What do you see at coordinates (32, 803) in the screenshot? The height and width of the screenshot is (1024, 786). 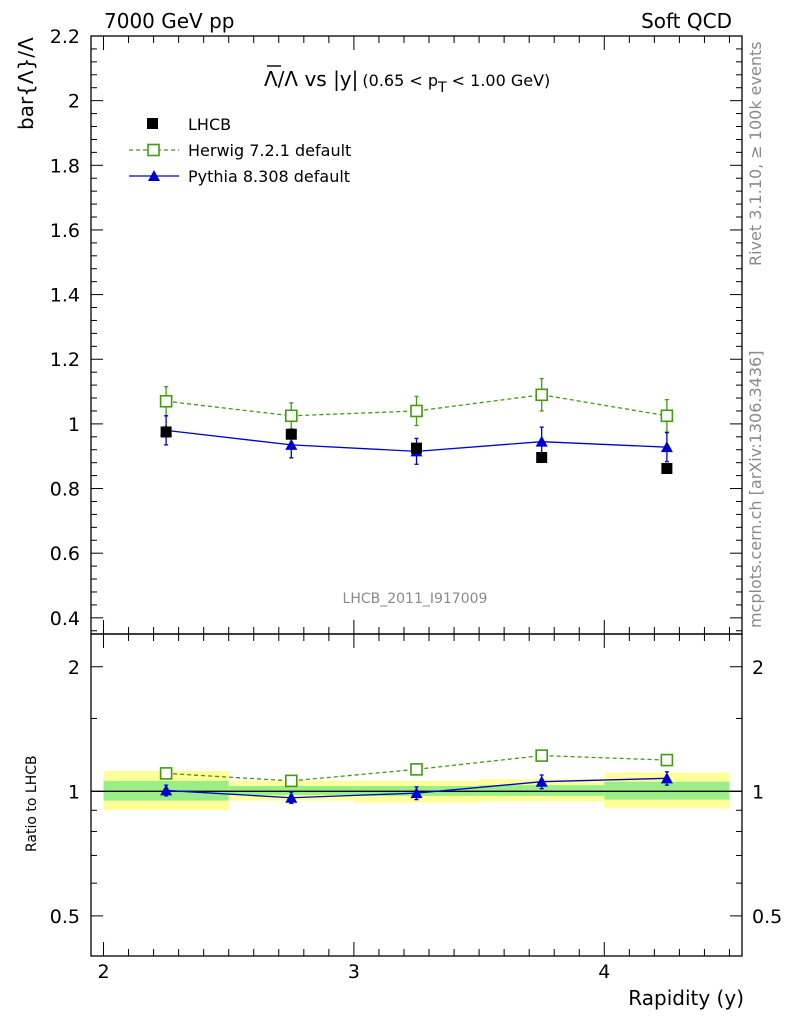 I see `ratio-ylabel: Ratio to LHCB` at bounding box center [32, 803].